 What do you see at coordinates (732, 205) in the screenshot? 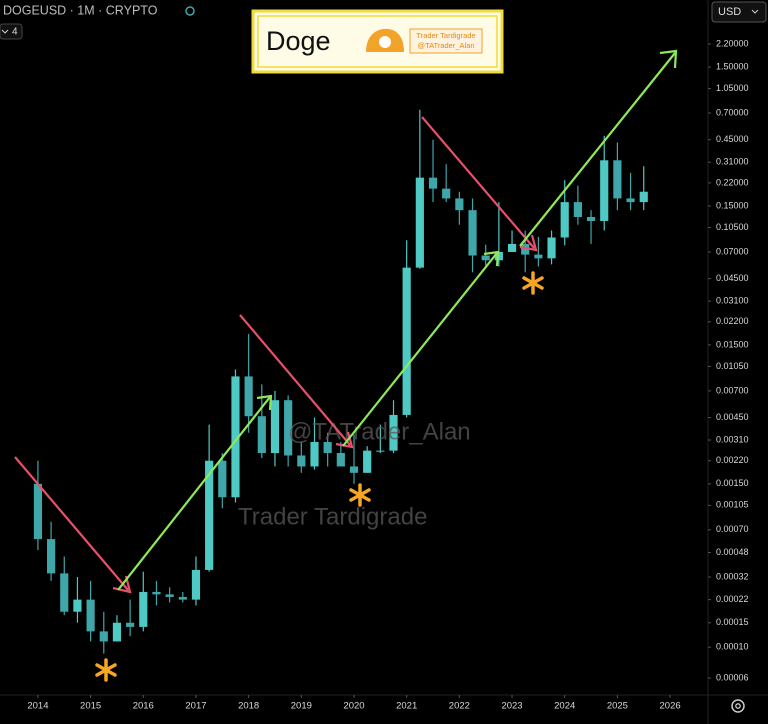
I see `y-tick-label: 0.15000` at bounding box center [732, 205].